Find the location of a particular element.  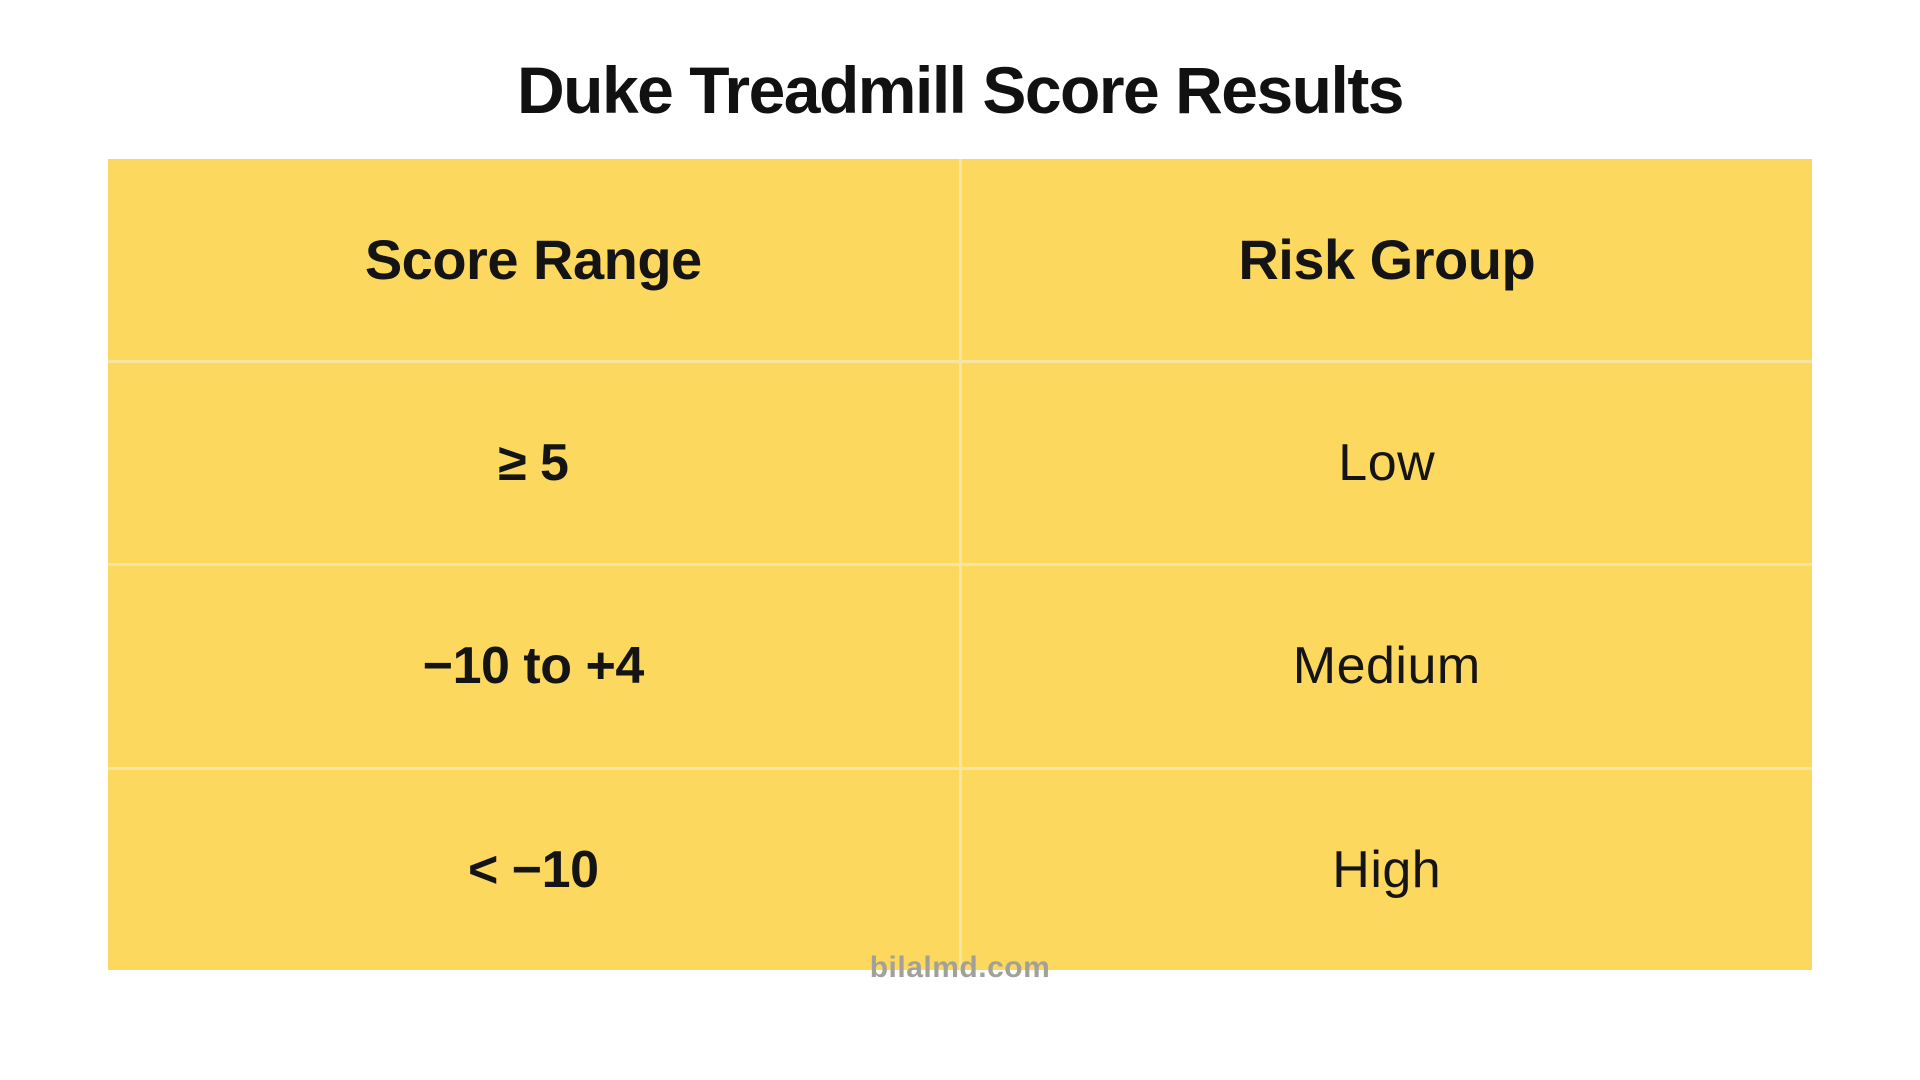

score-range-value: ≥ 5 is located at coordinates (533, 462).